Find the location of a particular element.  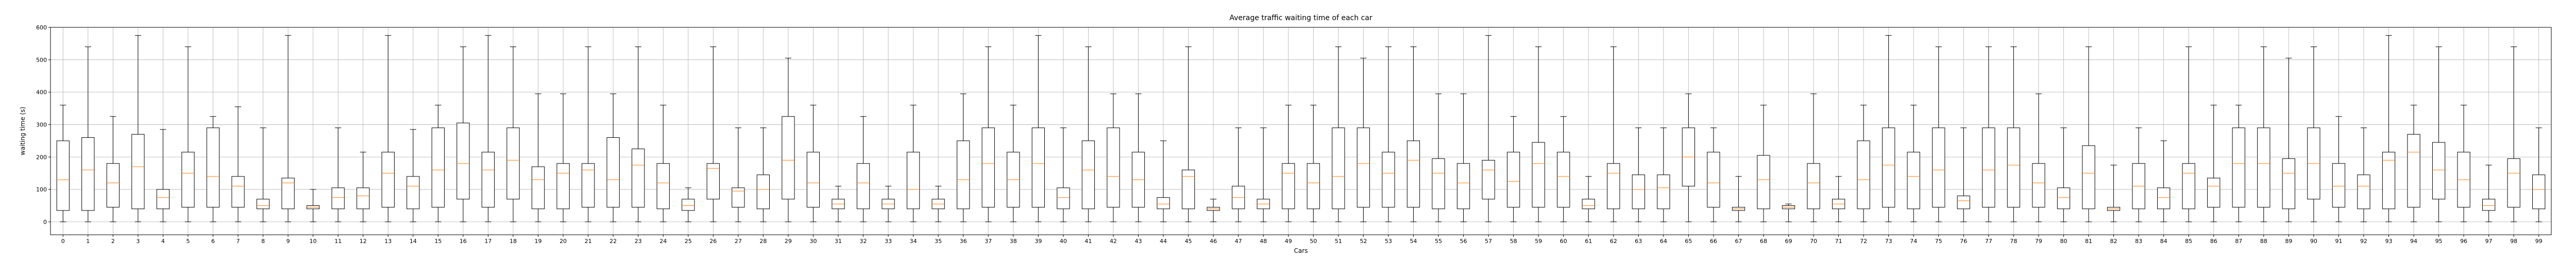

x-tick-label: 42 is located at coordinates (1113, 241).